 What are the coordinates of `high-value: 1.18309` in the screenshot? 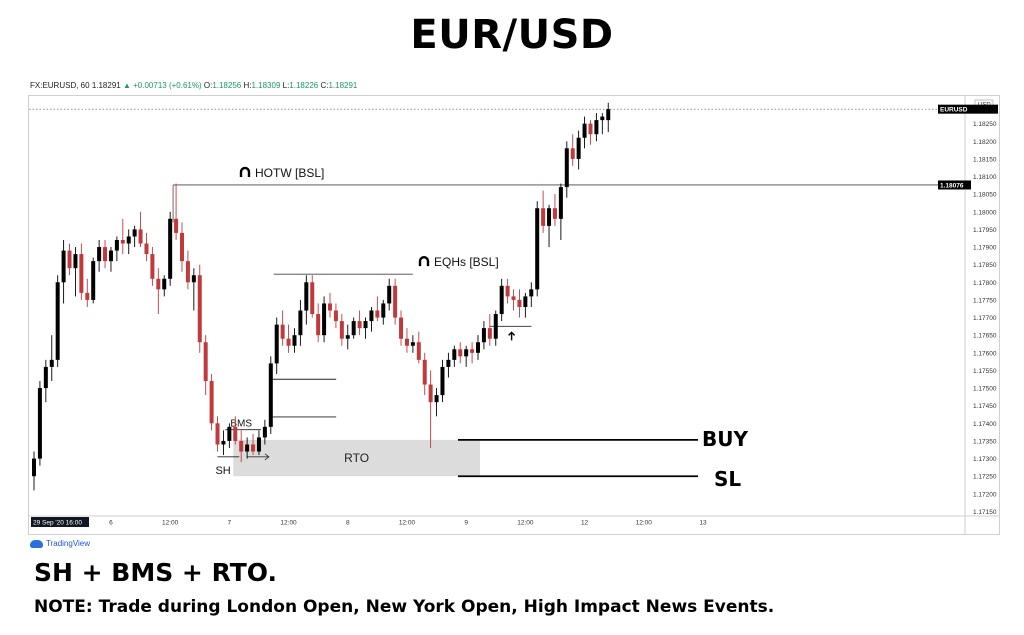 It's located at (266, 85).